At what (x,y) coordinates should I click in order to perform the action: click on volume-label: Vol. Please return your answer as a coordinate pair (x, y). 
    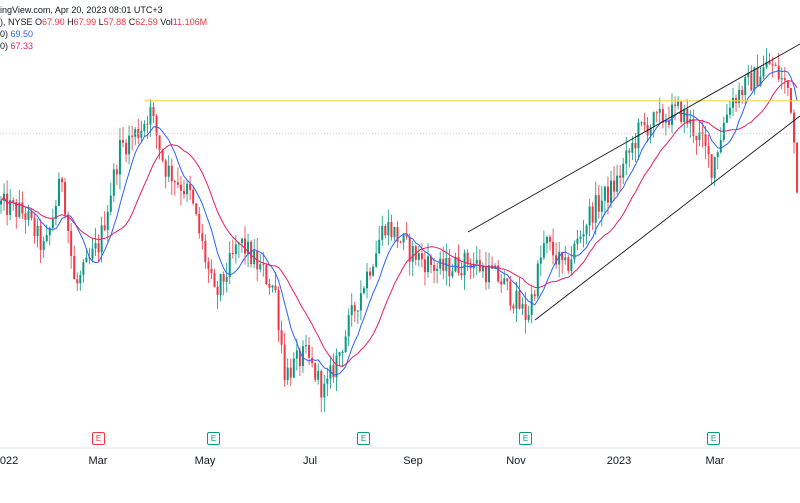
    Looking at the image, I should click on (166, 22).